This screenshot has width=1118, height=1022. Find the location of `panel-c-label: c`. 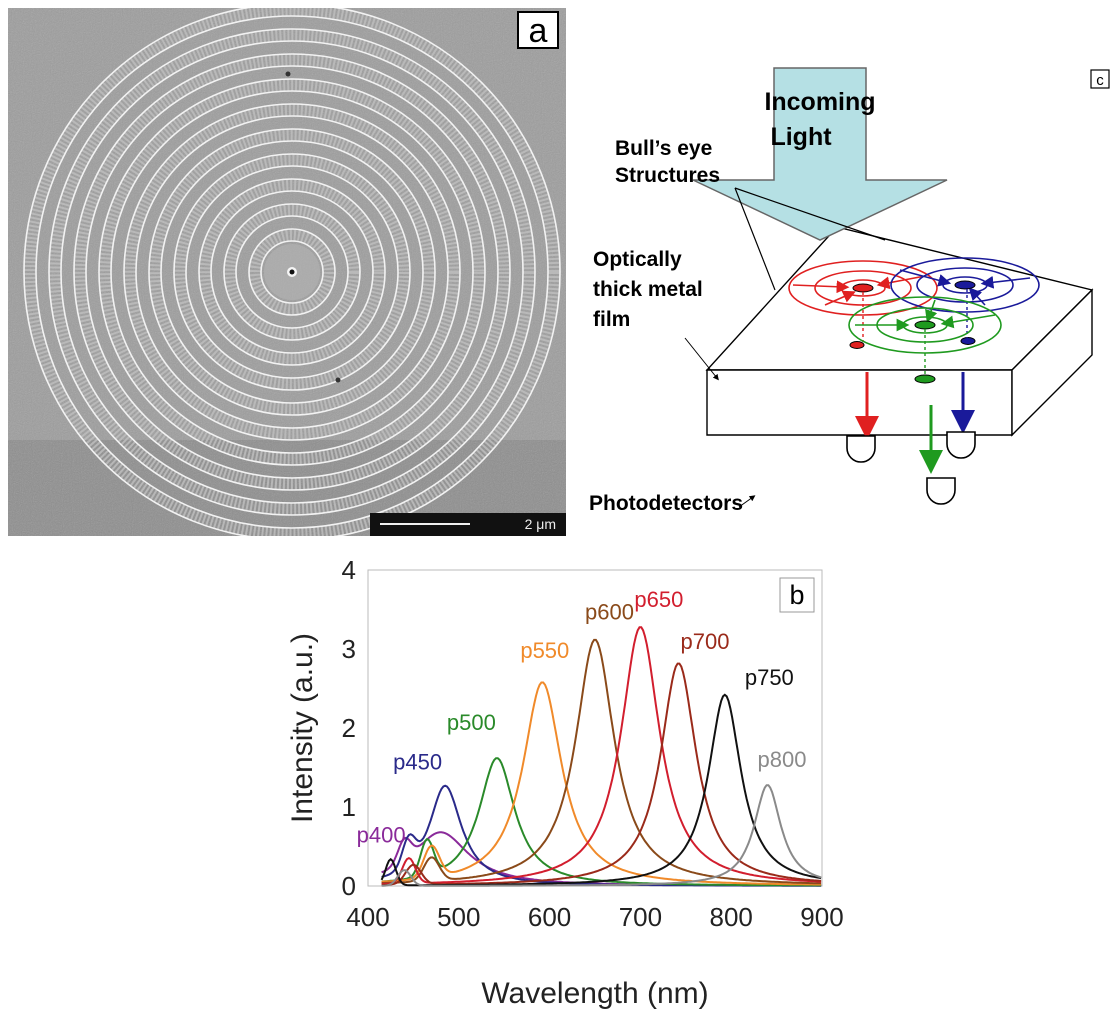

panel-c-label: c is located at coordinates (1100, 80).